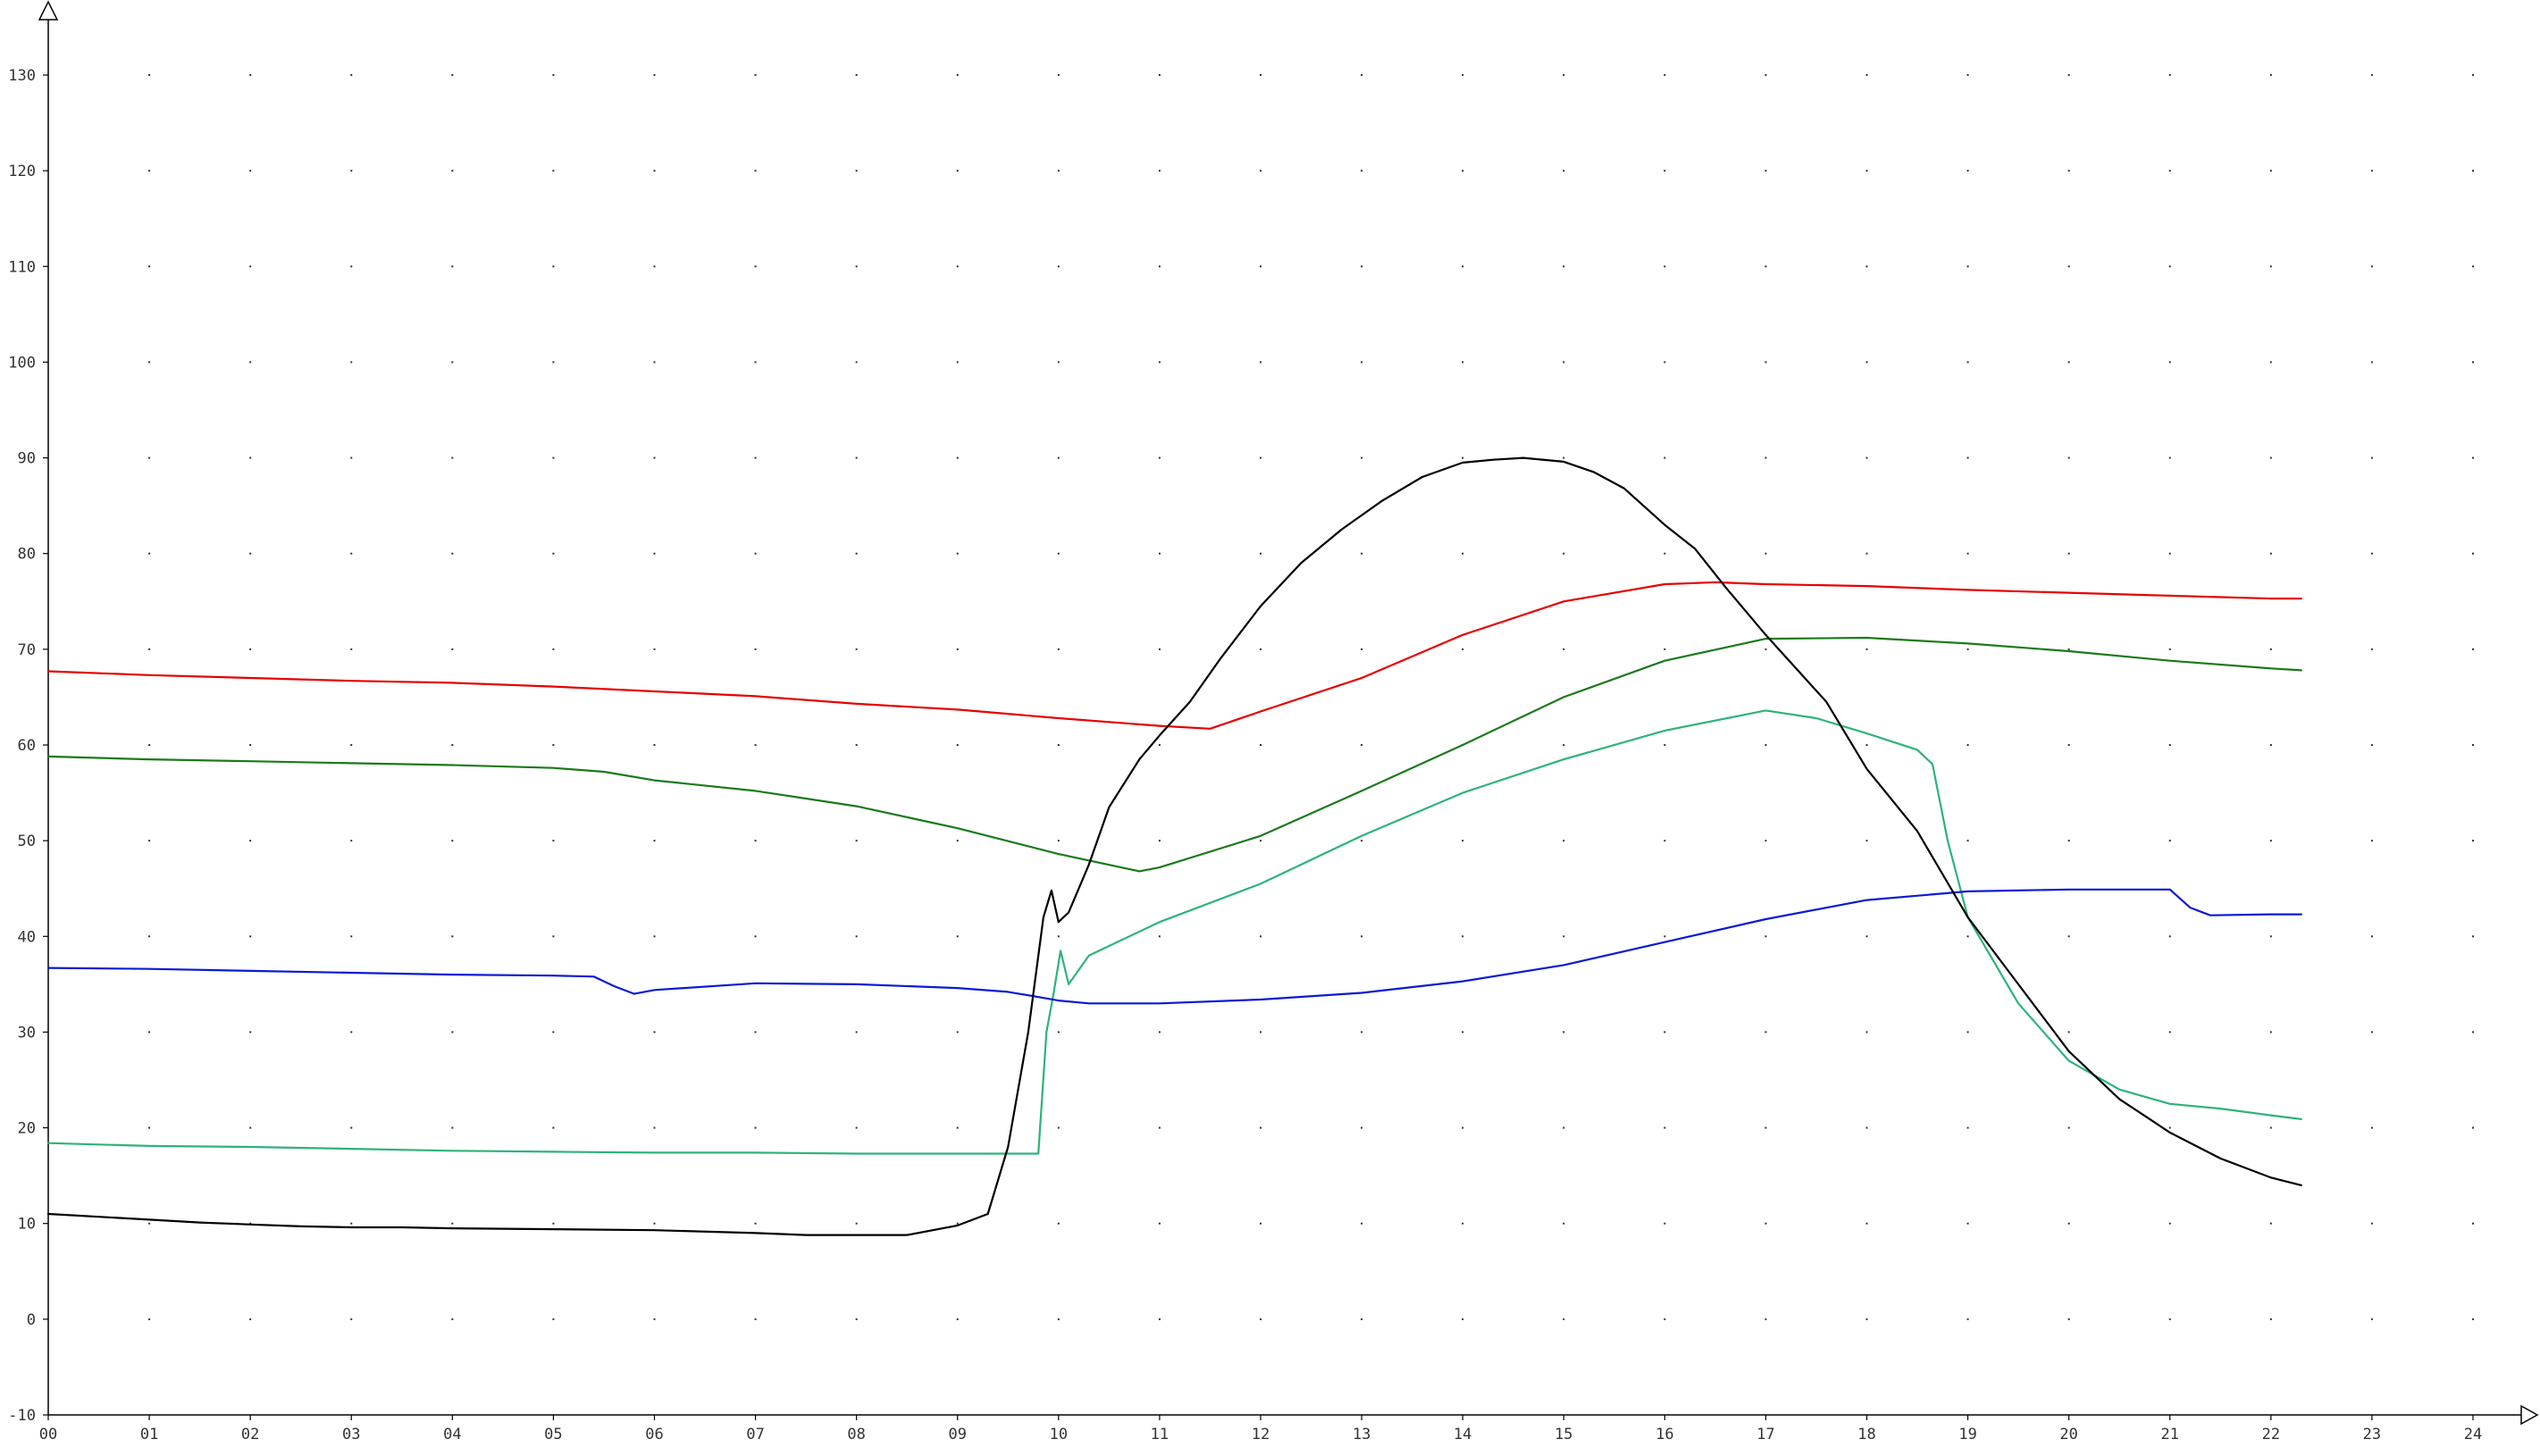 The width and height of the screenshot is (2540, 1456). I want to click on x-tick-label: 20, so click(2068, 1434).